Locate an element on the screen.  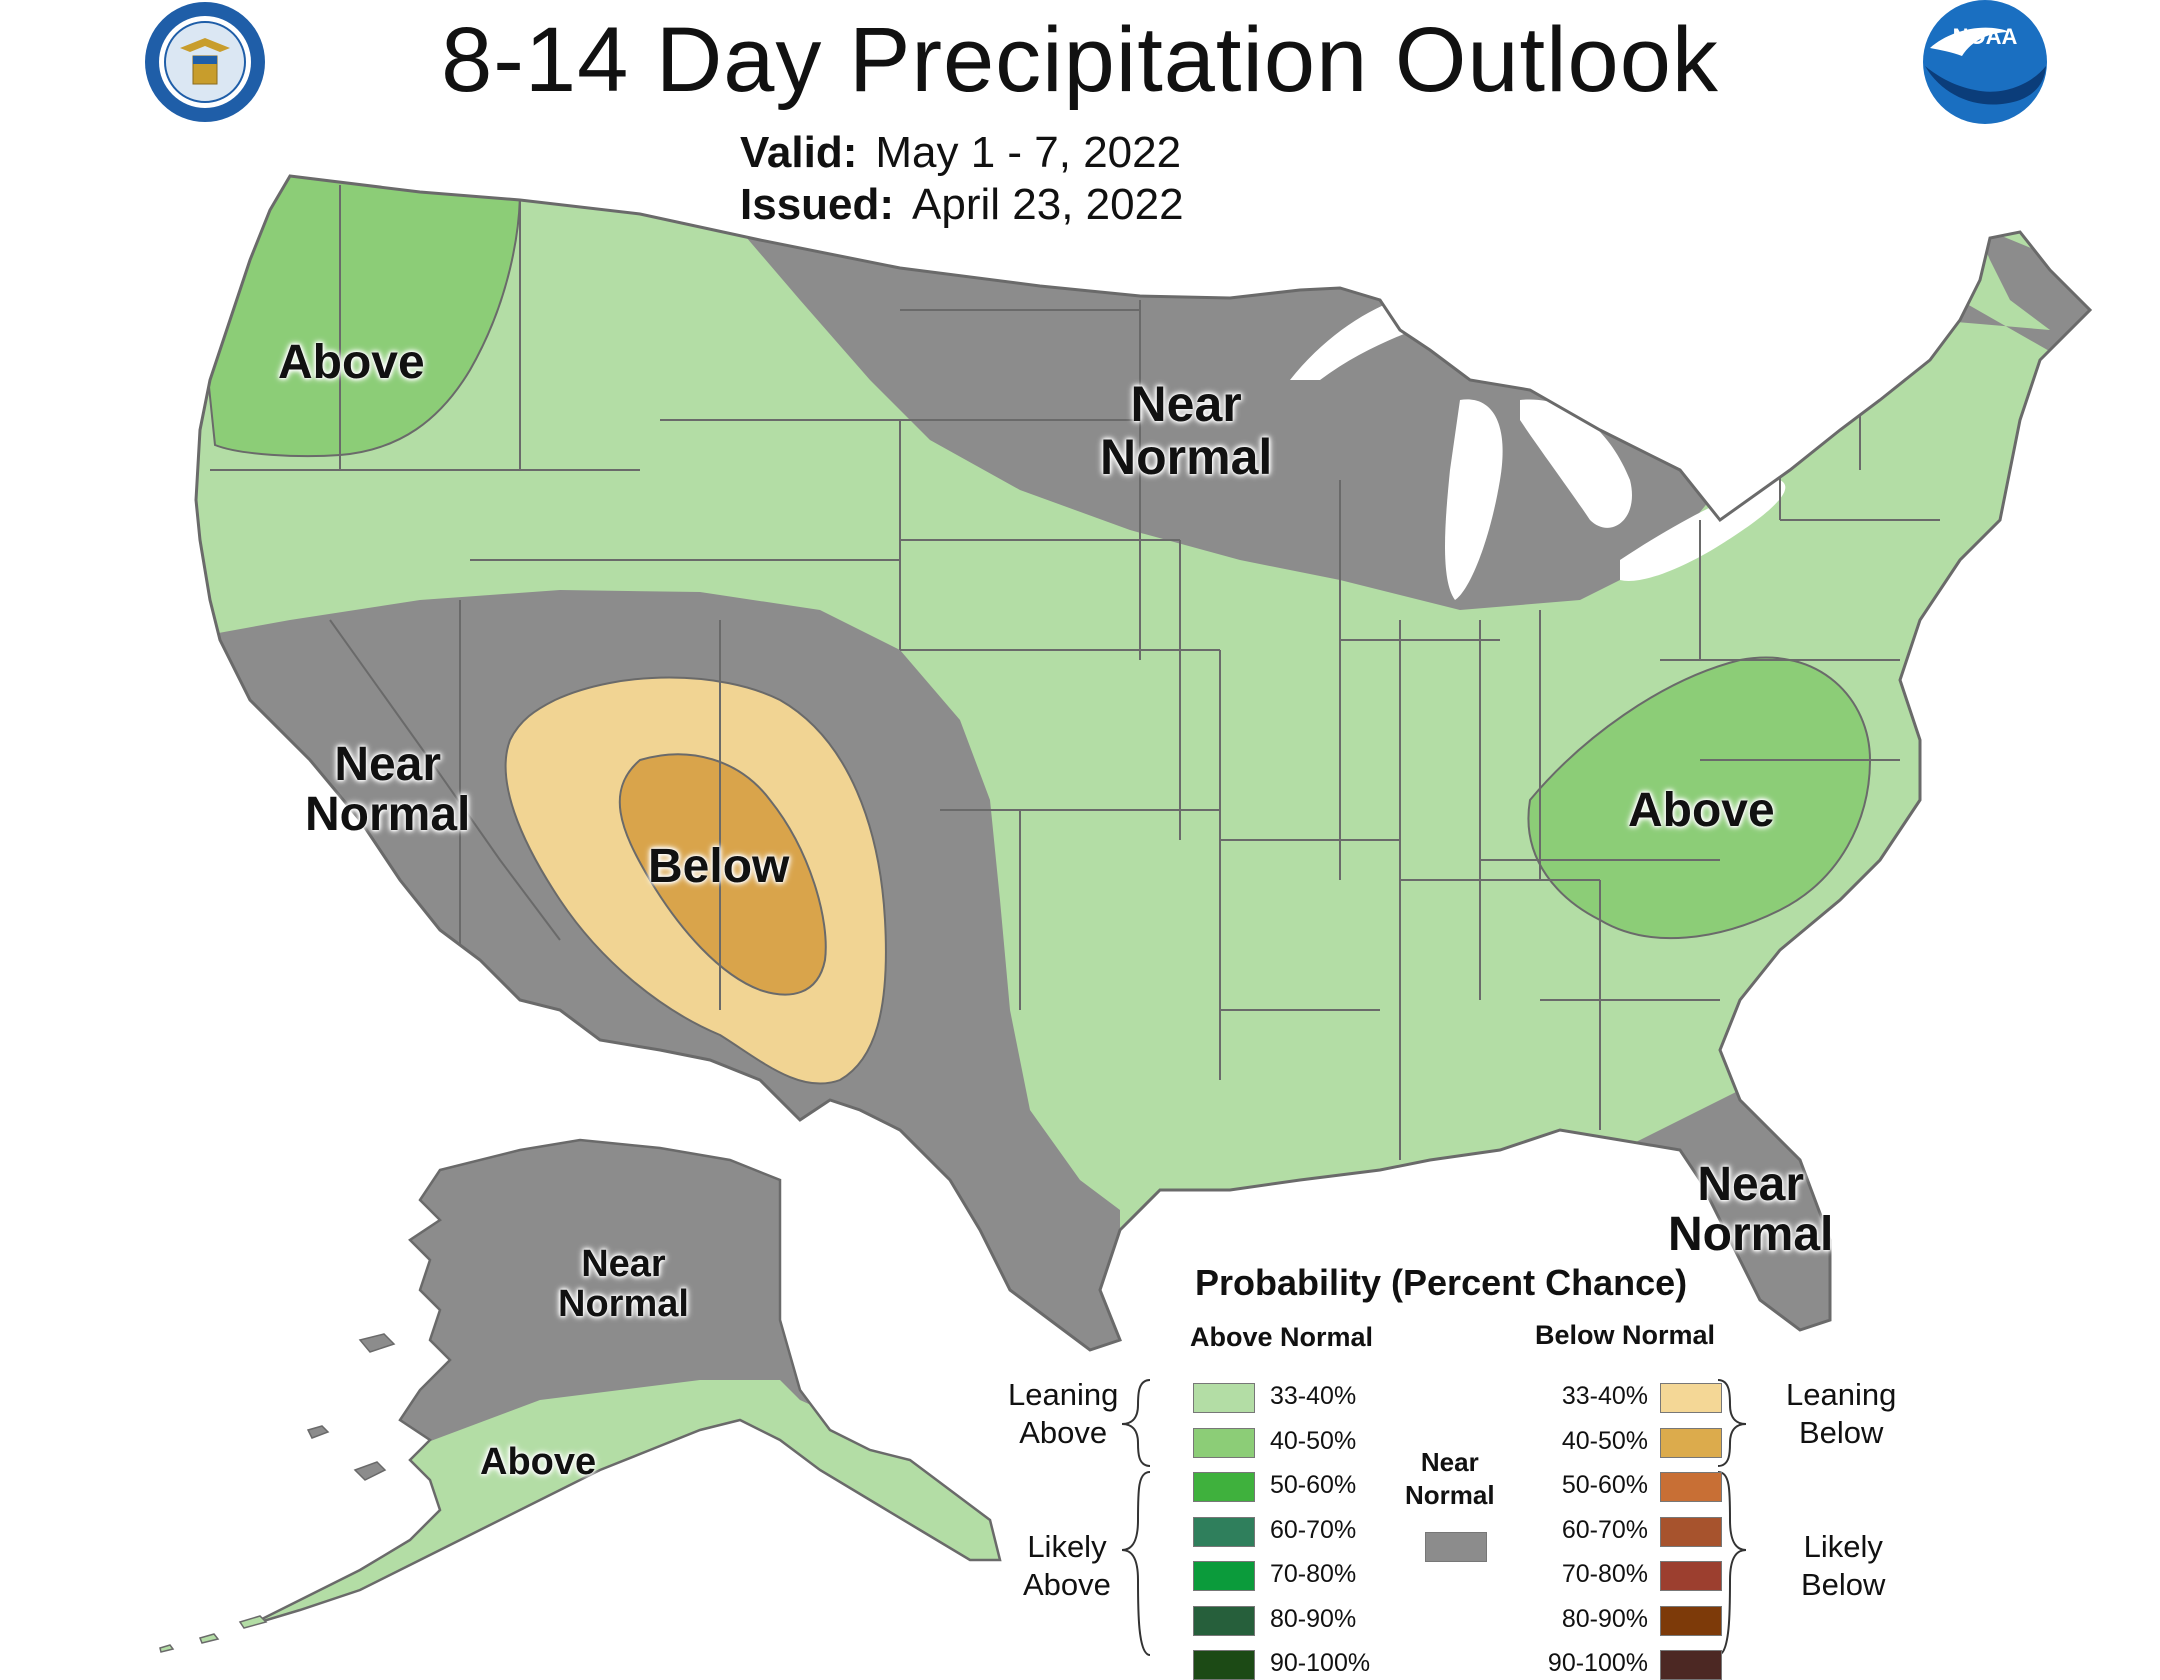
legend-title: Probability (Percent Chance) is located at coordinates (1441, 1282).